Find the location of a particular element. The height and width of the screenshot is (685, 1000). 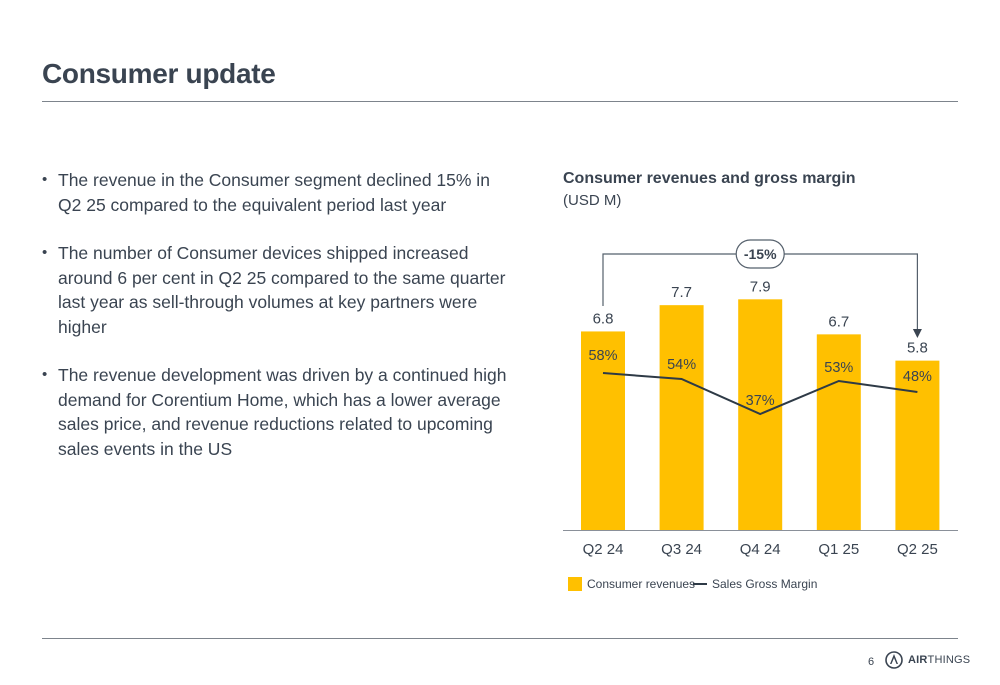

bar-value-label: 6.8 is located at coordinates (603, 318).